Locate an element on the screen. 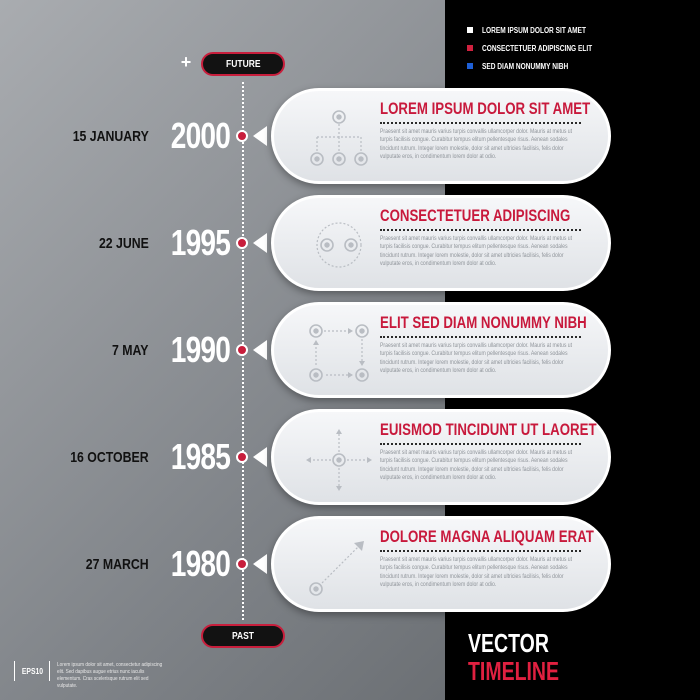  event-day: 27 MARCH is located at coordinates (117, 564).